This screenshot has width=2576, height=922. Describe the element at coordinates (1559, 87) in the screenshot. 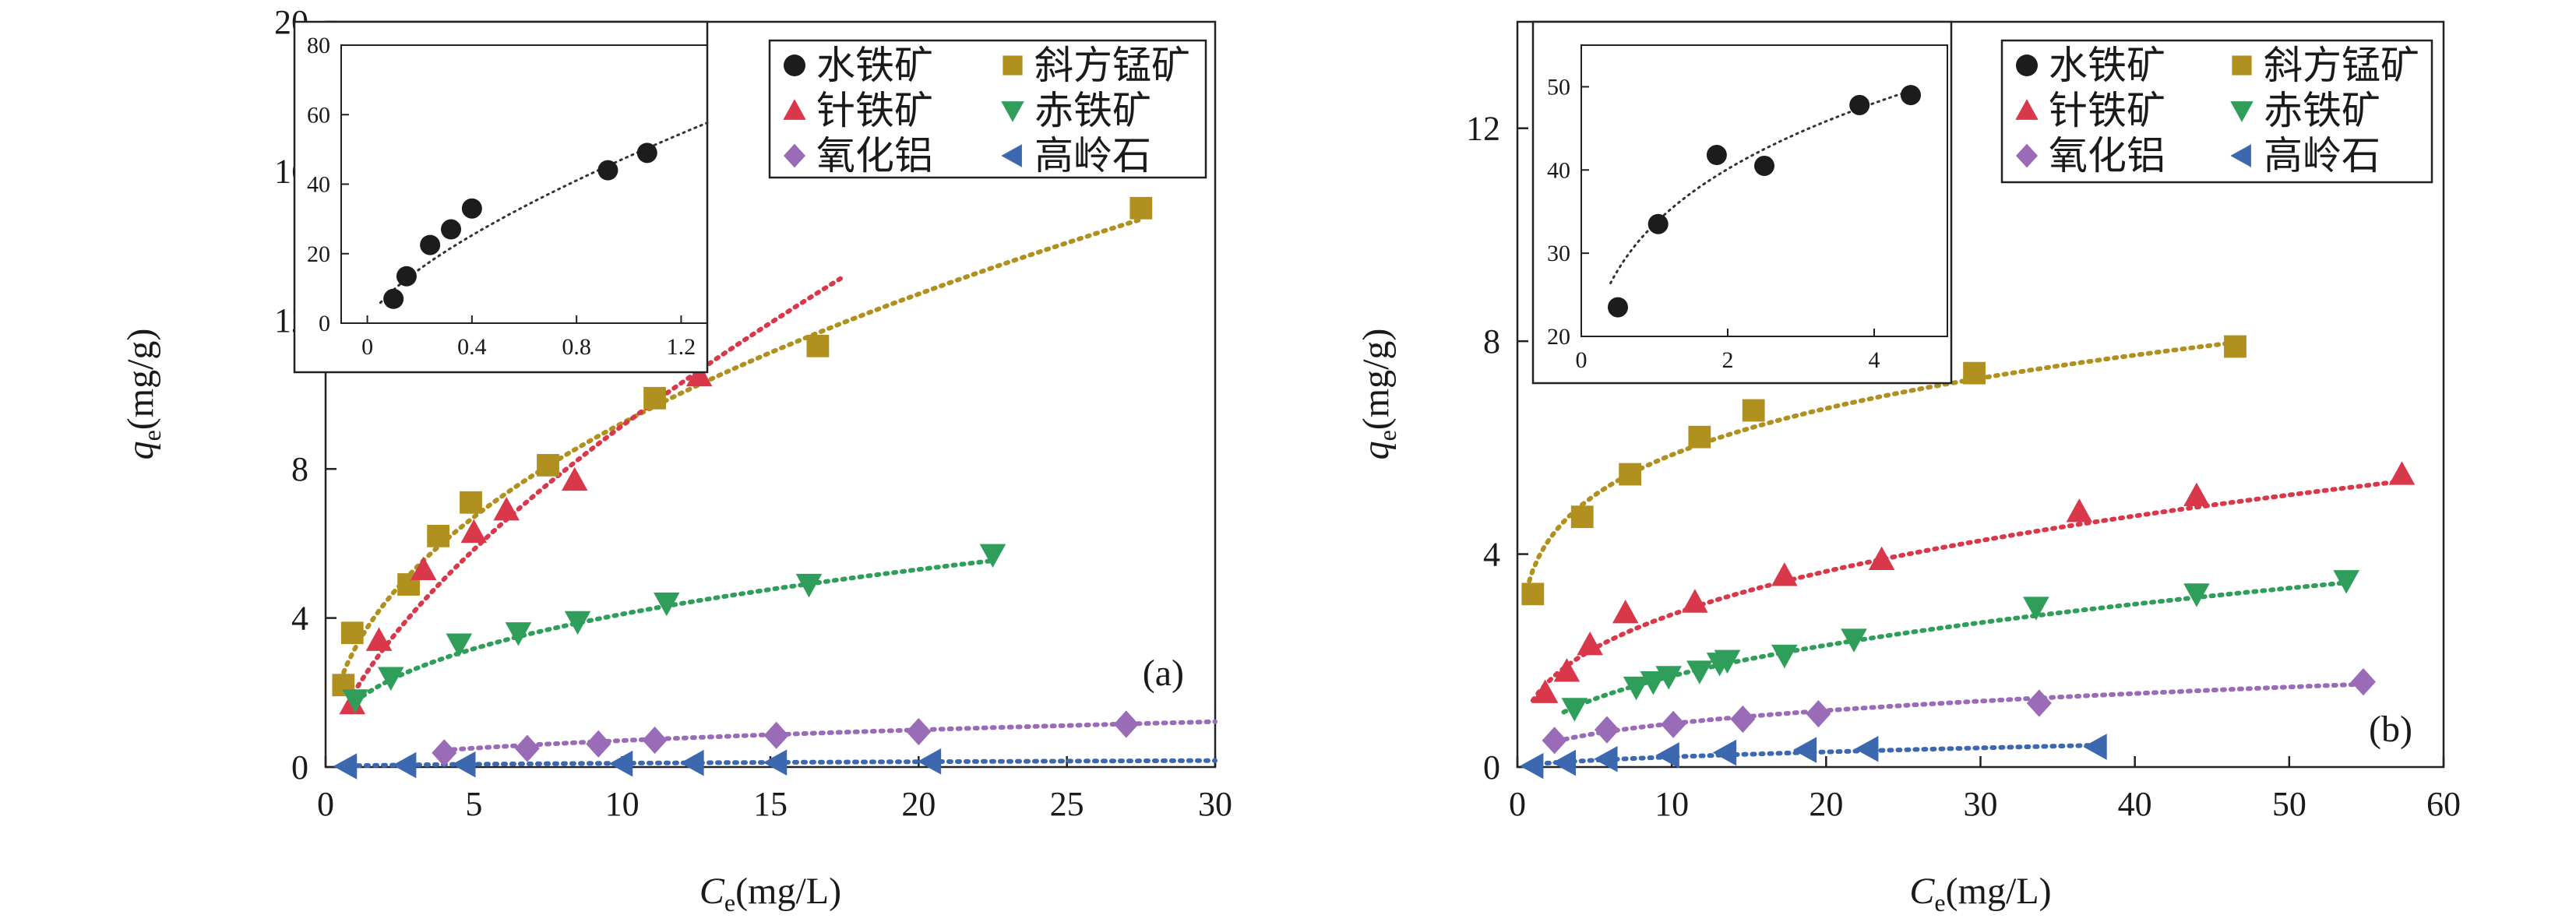

I see `inset-y-tick-label: 50` at that location.